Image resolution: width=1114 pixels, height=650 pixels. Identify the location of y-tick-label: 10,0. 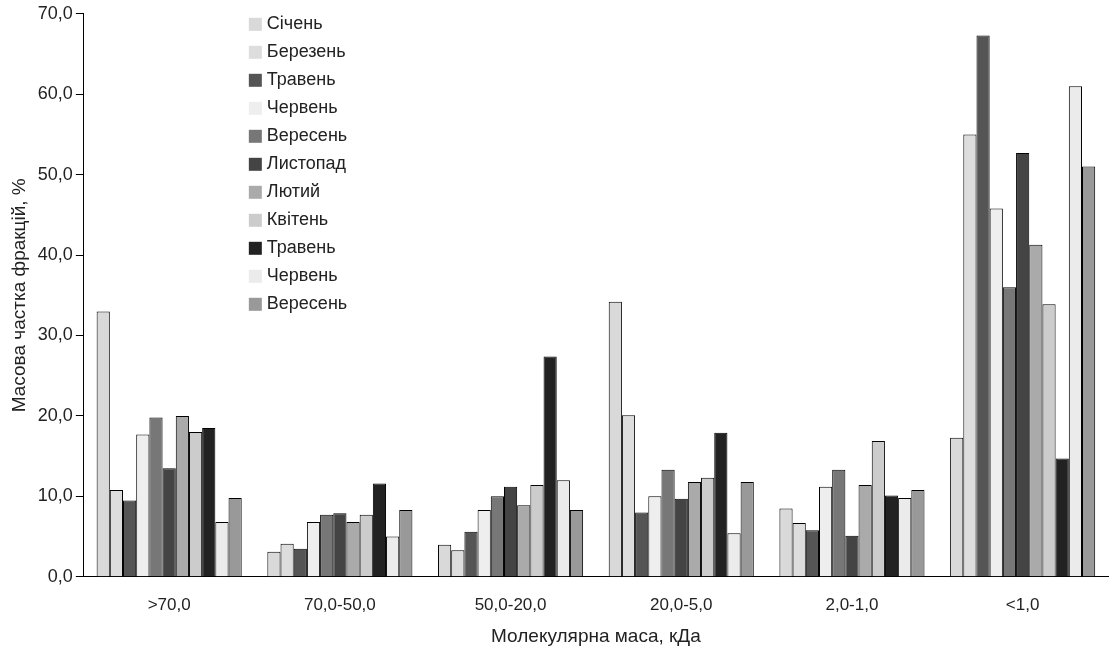
(55, 495).